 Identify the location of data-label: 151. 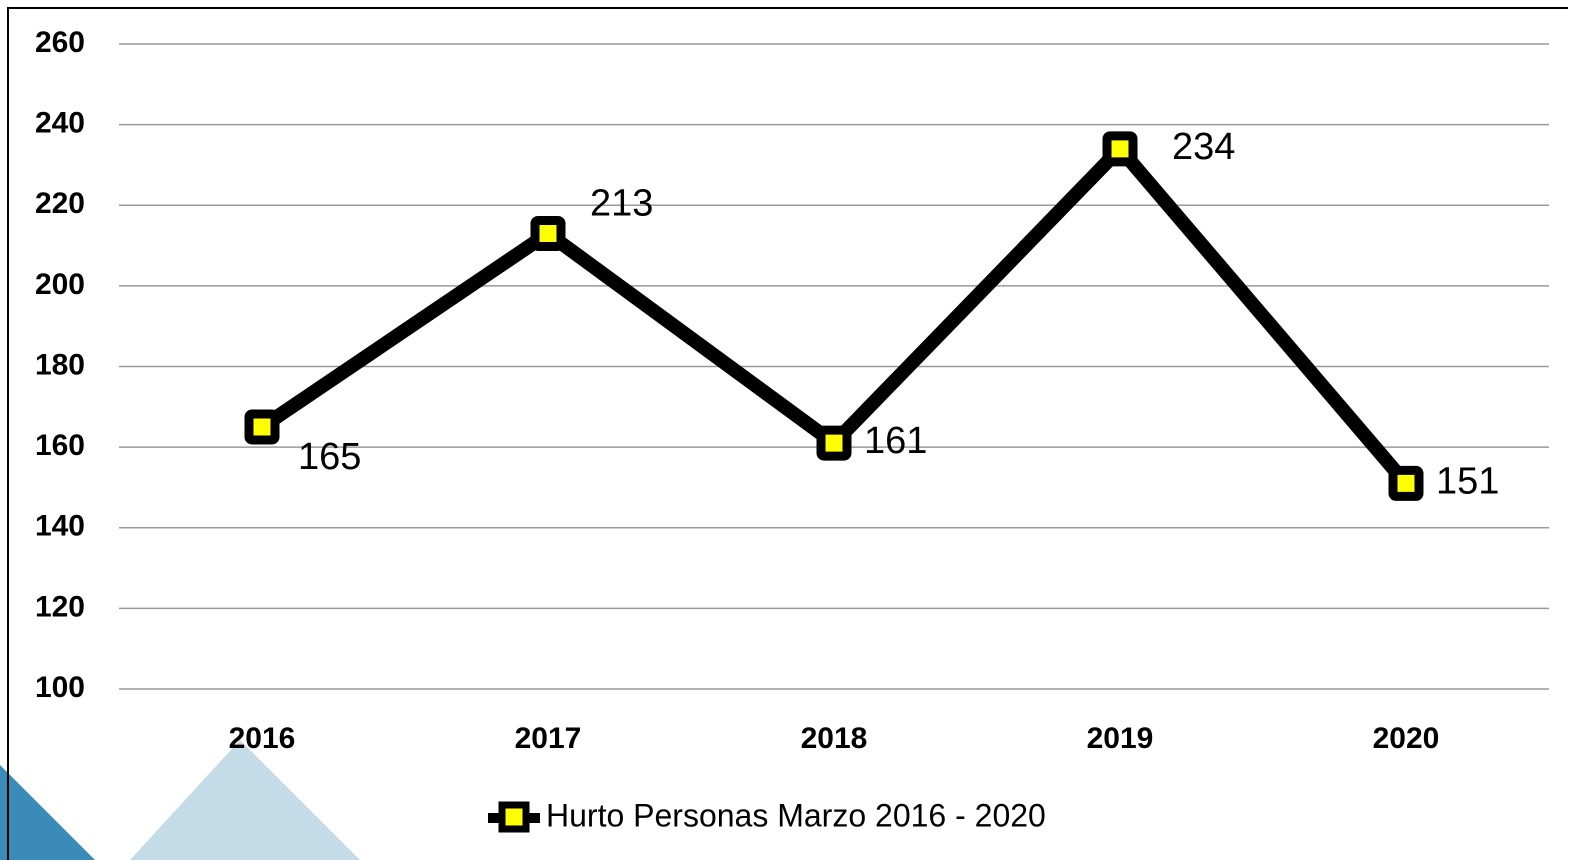
(1467, 481).